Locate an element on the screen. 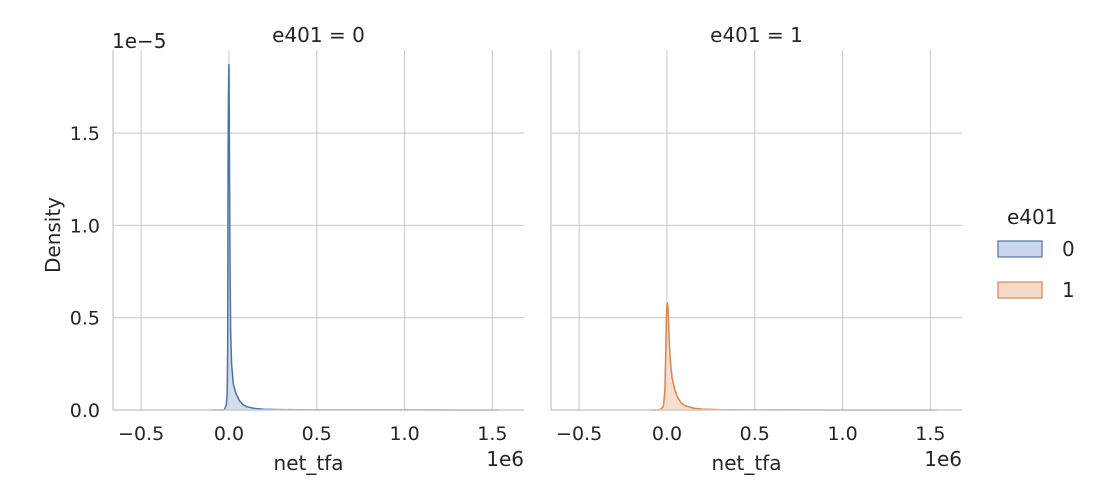 Image resolution: width=1095 pixels, height=500 pixels. y-offset-label: 1e−5 is located at coordinates (139, 41).